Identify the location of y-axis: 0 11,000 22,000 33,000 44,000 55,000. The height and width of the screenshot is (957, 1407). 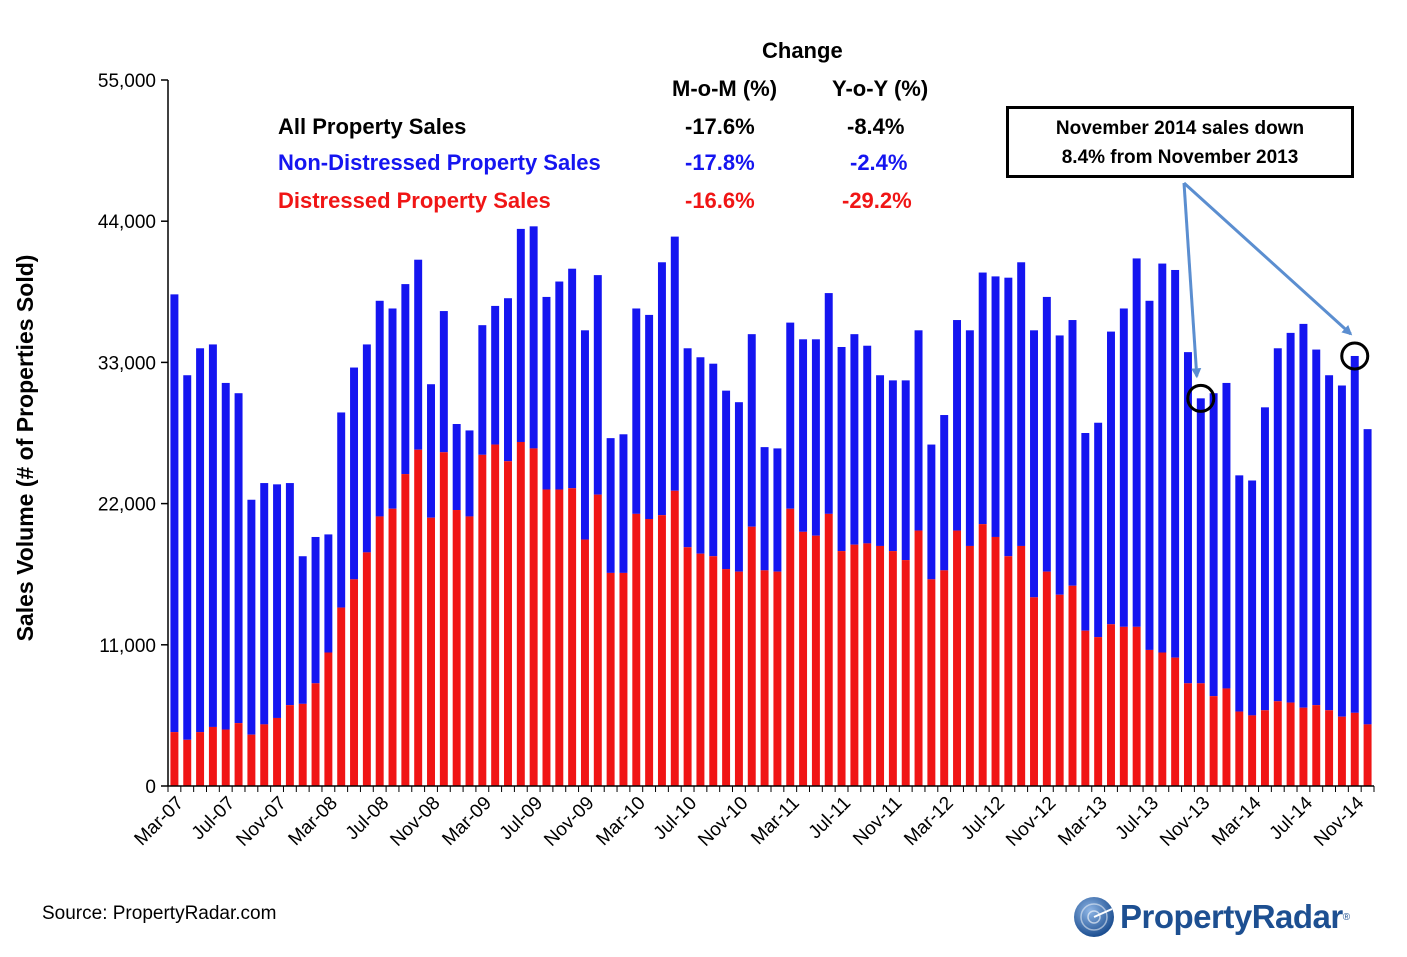
(133, 434).